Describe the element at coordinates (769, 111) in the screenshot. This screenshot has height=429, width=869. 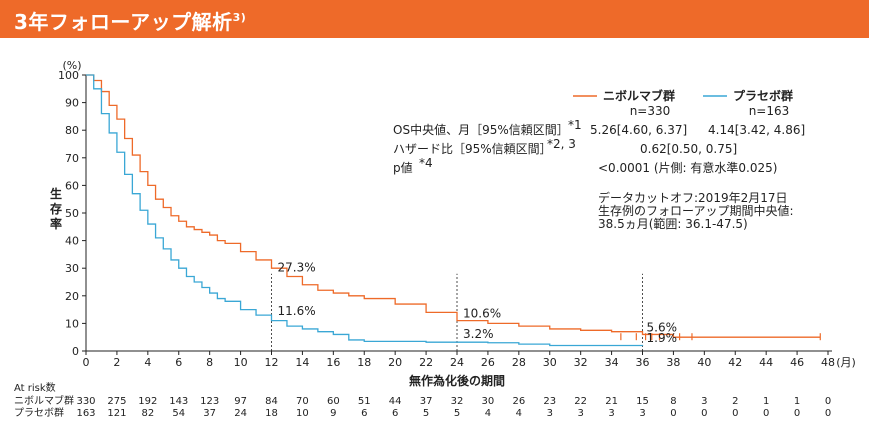
I see `legend-n-placebo: n=163` at that location.